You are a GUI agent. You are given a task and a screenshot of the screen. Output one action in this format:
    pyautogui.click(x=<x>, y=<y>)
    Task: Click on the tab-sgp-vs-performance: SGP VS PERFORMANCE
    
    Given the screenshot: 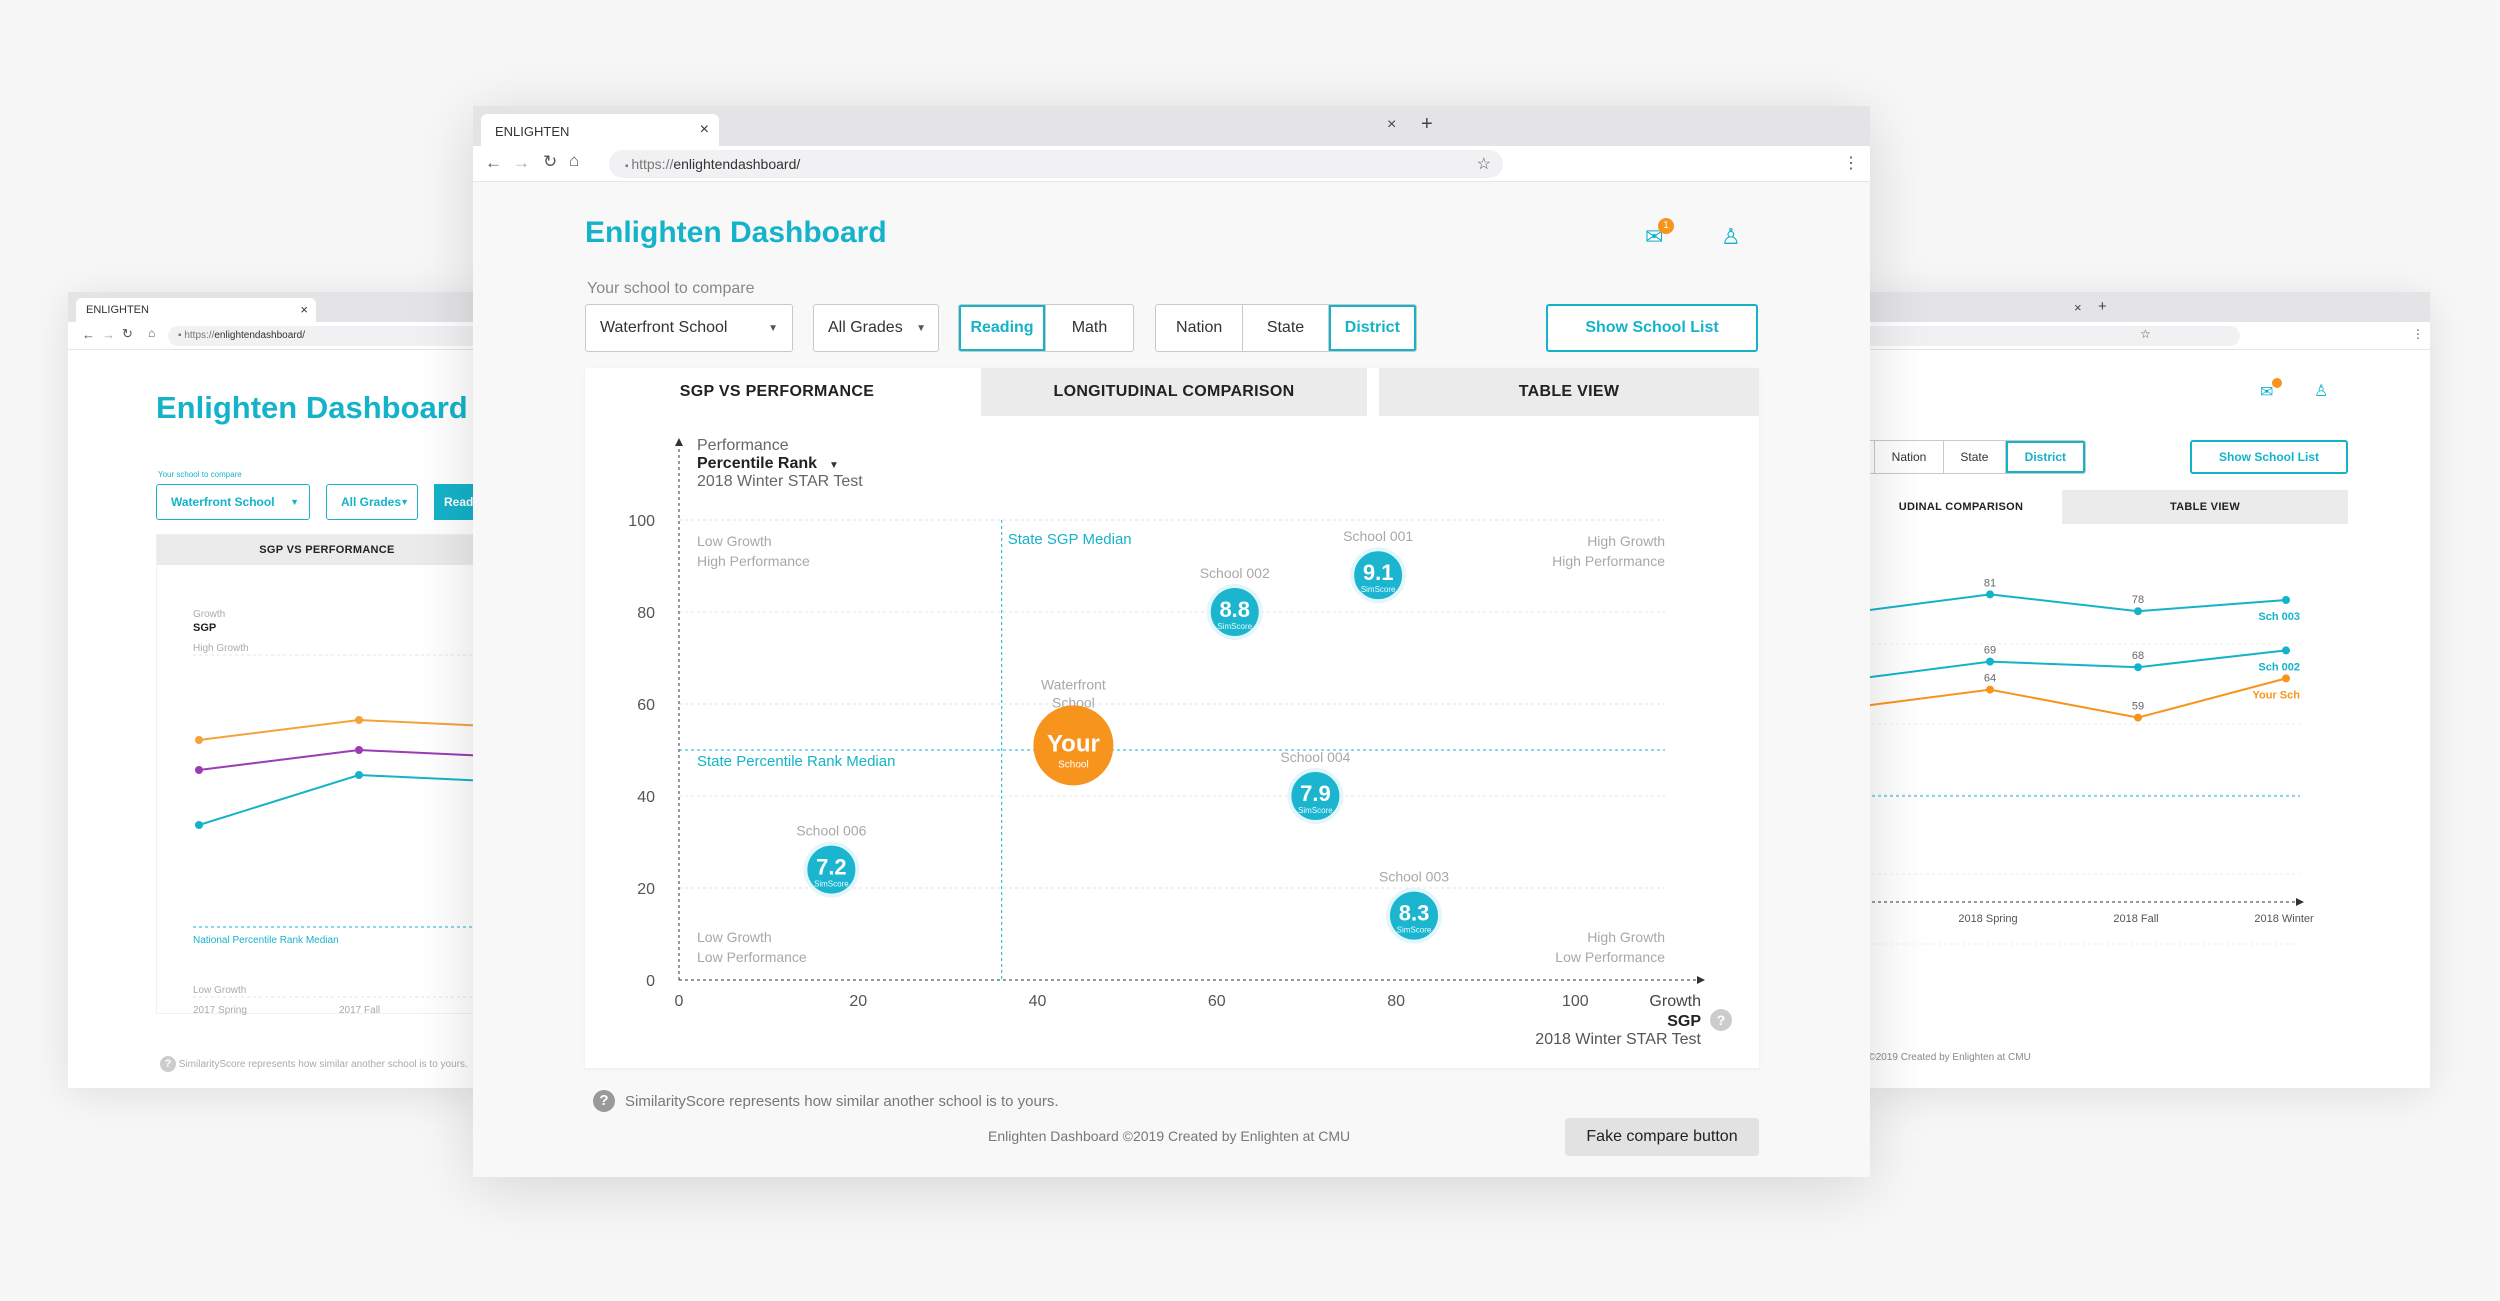 What is the action you would take?
    pyautogui.click(x=777, y=392)
    